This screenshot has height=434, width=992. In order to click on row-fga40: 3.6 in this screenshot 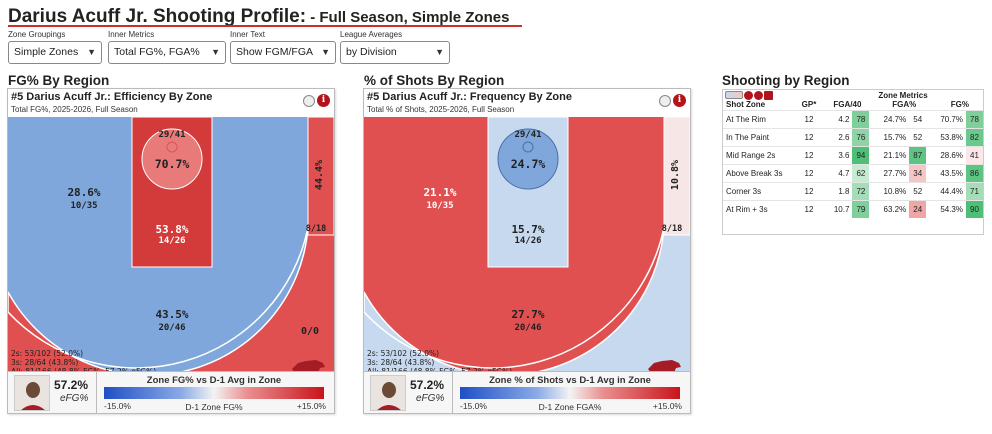, I will do `click(838, 154)`.